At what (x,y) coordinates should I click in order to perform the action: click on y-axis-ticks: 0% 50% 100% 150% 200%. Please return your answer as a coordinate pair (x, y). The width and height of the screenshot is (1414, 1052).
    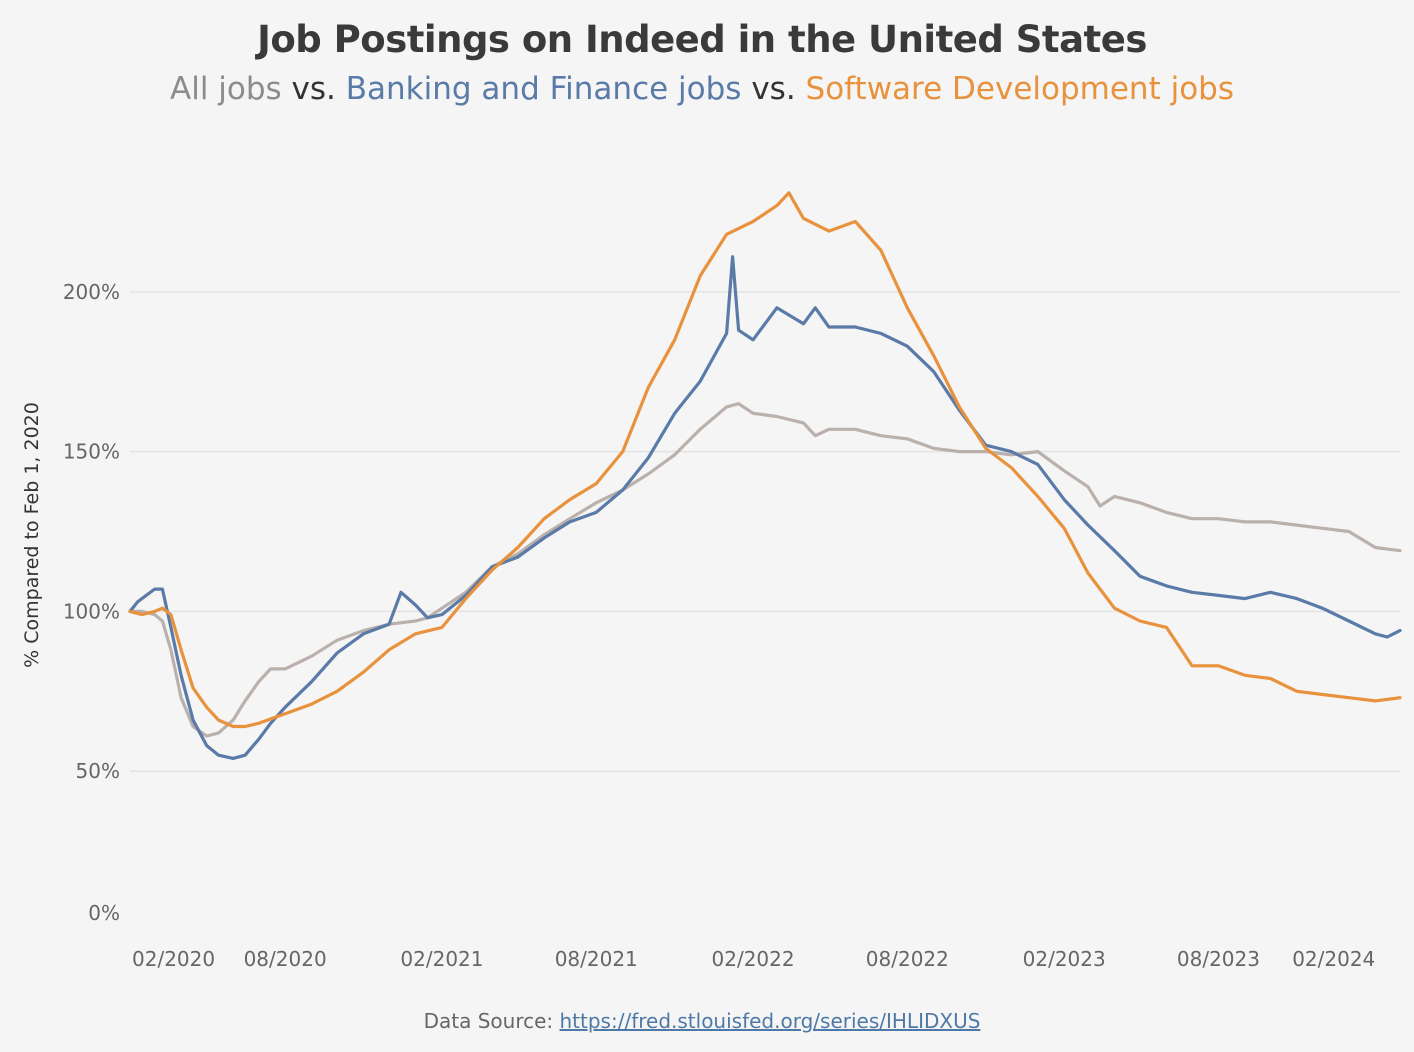
    Looking at the image, I should click on (91, 602).